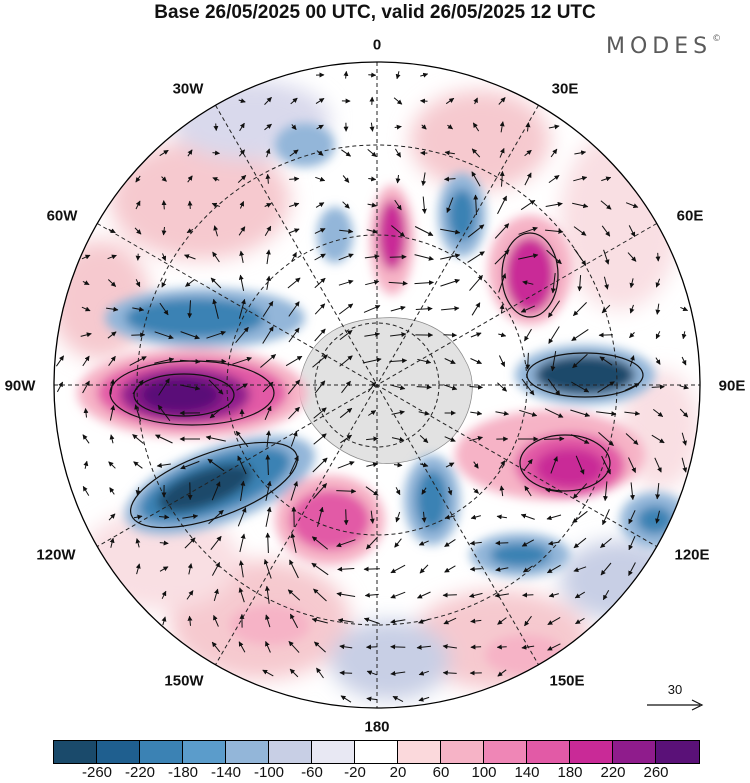 This screenshot has height=783, width=750. Describe the element at coordinates (183, 772) in the screenshot. I see `colorbar-tick-label: -180` at that location.